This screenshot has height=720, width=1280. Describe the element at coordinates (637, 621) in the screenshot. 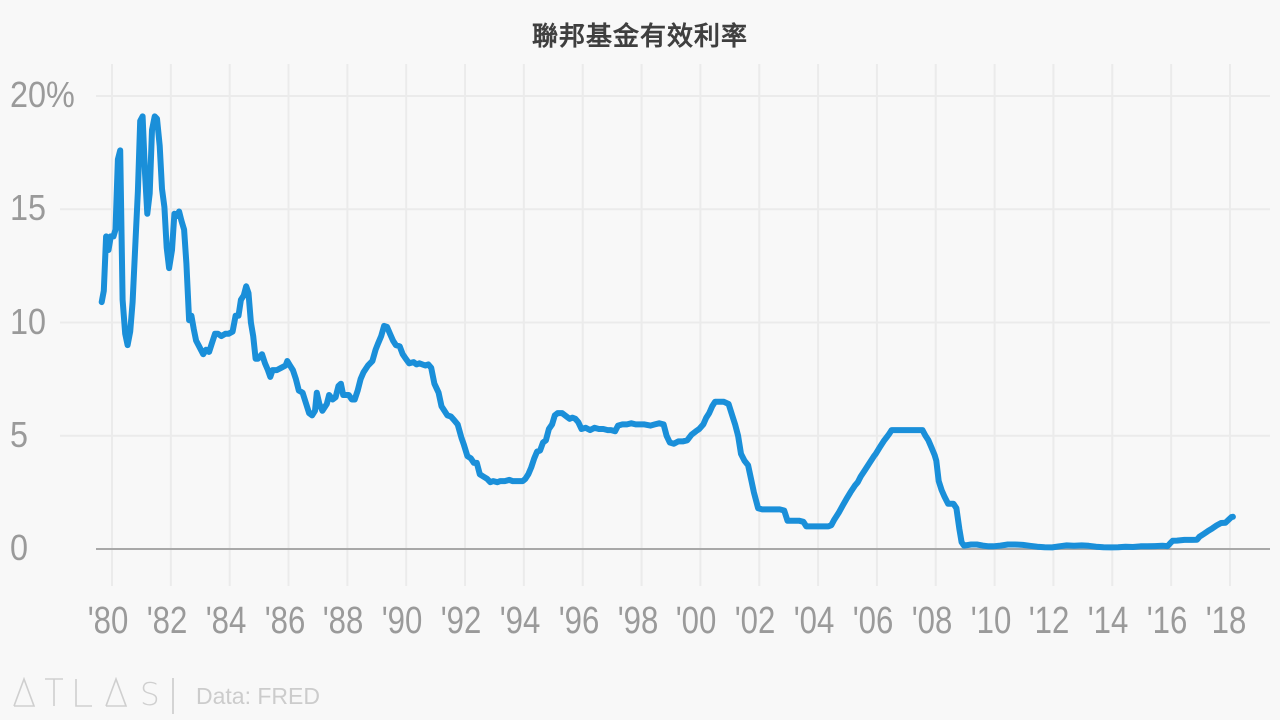

I see `x-tick-label: '98` at that location.